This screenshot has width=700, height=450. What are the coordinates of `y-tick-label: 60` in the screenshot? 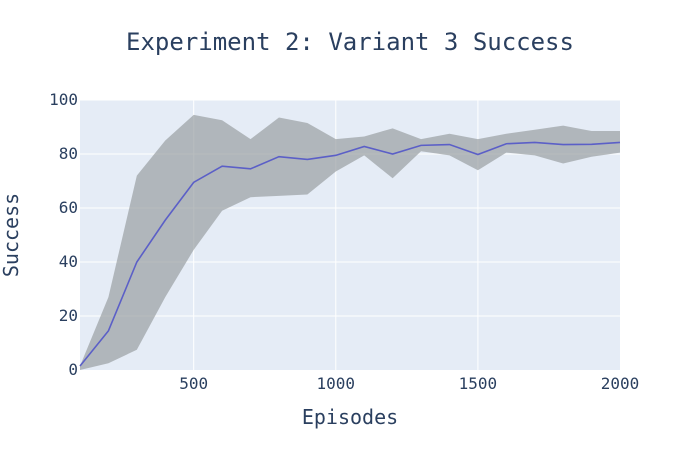 It's located at (68, 207).